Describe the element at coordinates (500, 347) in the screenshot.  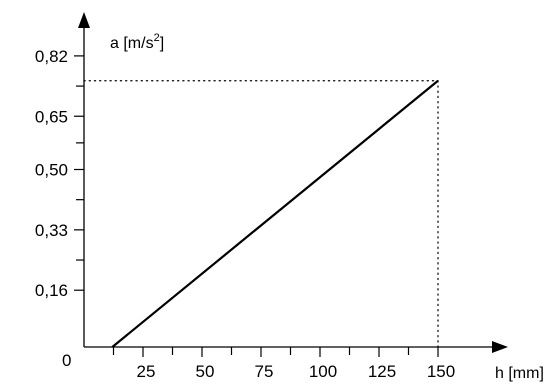
I see `x-axis-arrow-icon` at that location.